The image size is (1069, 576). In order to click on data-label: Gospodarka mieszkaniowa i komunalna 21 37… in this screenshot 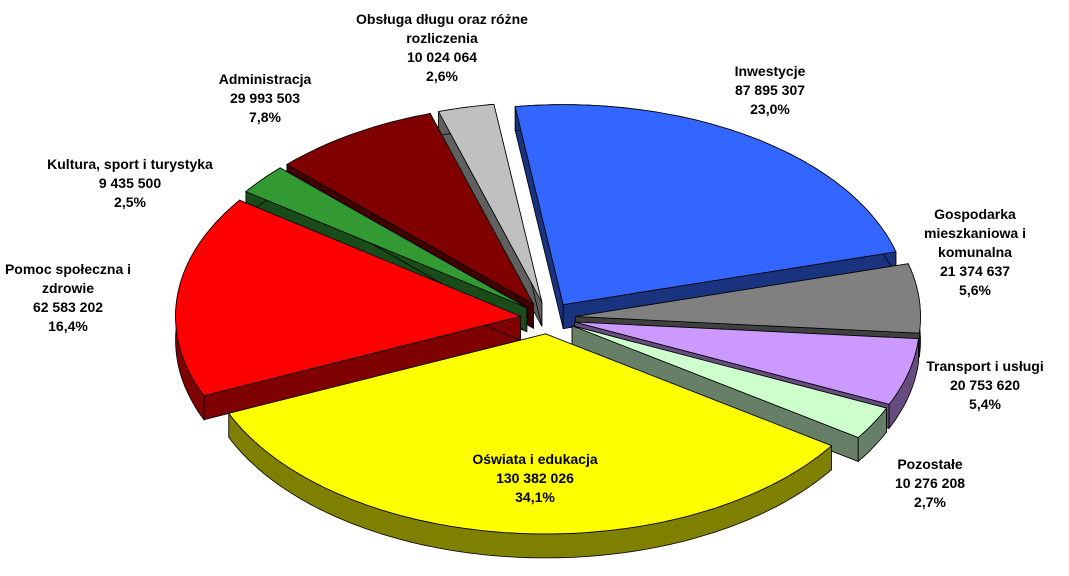, I will do `click(975, 252)`.